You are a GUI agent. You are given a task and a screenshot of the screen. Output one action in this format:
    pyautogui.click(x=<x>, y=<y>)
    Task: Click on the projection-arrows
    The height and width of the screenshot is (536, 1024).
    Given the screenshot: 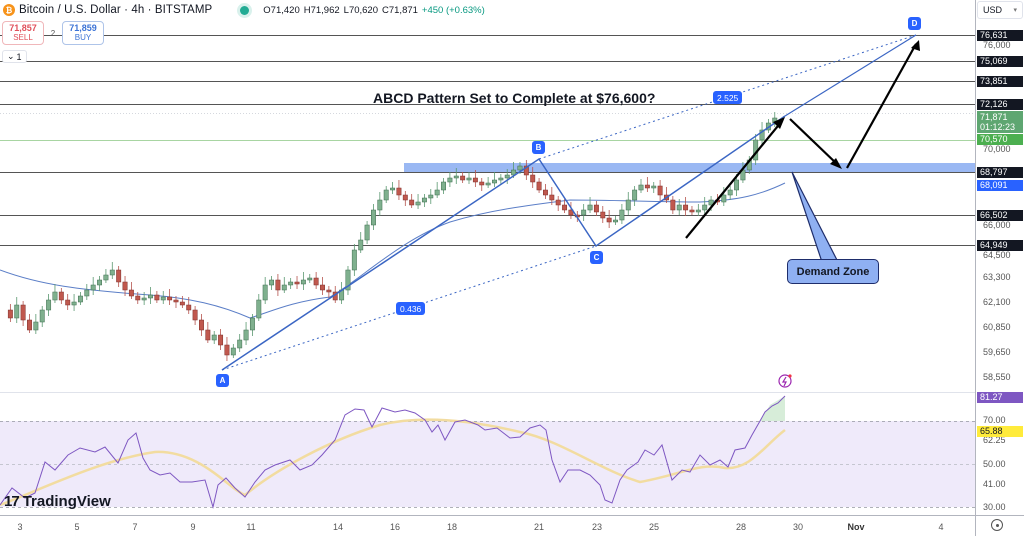 What is the action you would take?
    pyautogui.click(x=801, y=141)
    